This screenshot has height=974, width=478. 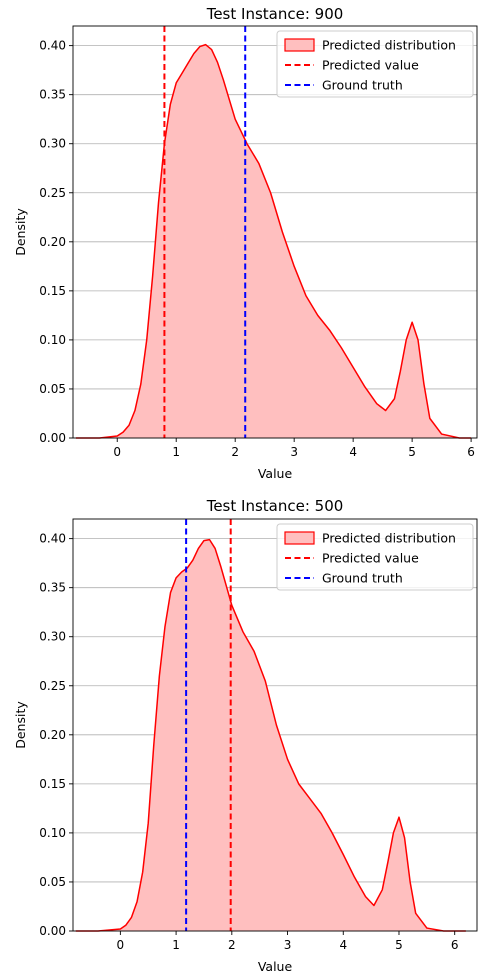 I want to click on chart-title: Test Instance: 900, so click(x=275, y=14).